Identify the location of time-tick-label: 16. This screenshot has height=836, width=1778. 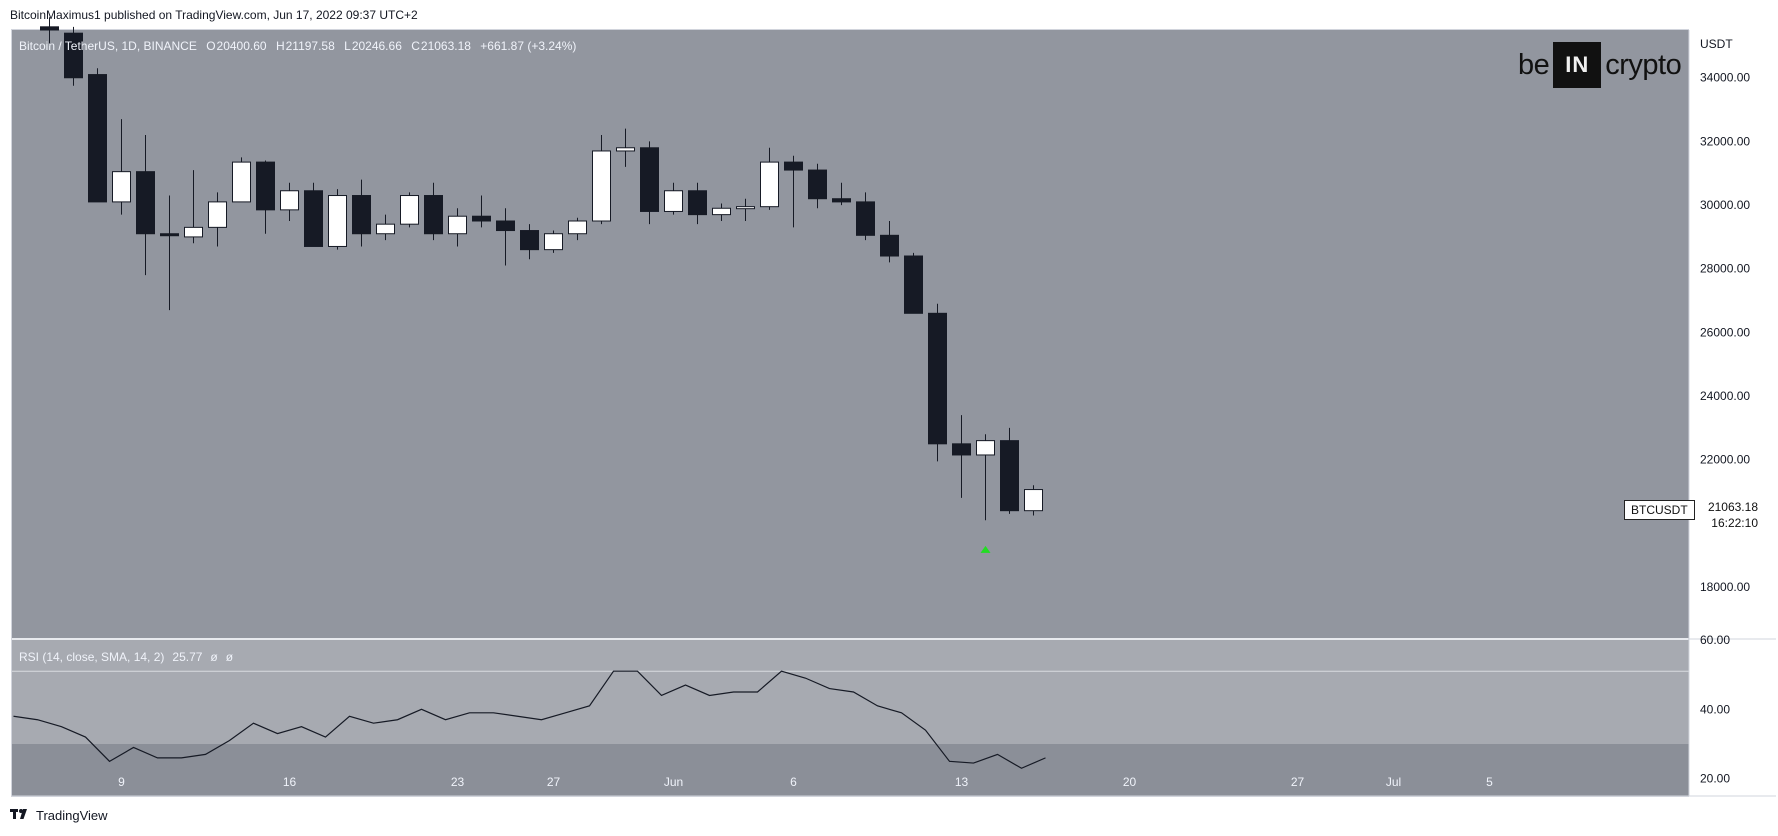
(290, 782).